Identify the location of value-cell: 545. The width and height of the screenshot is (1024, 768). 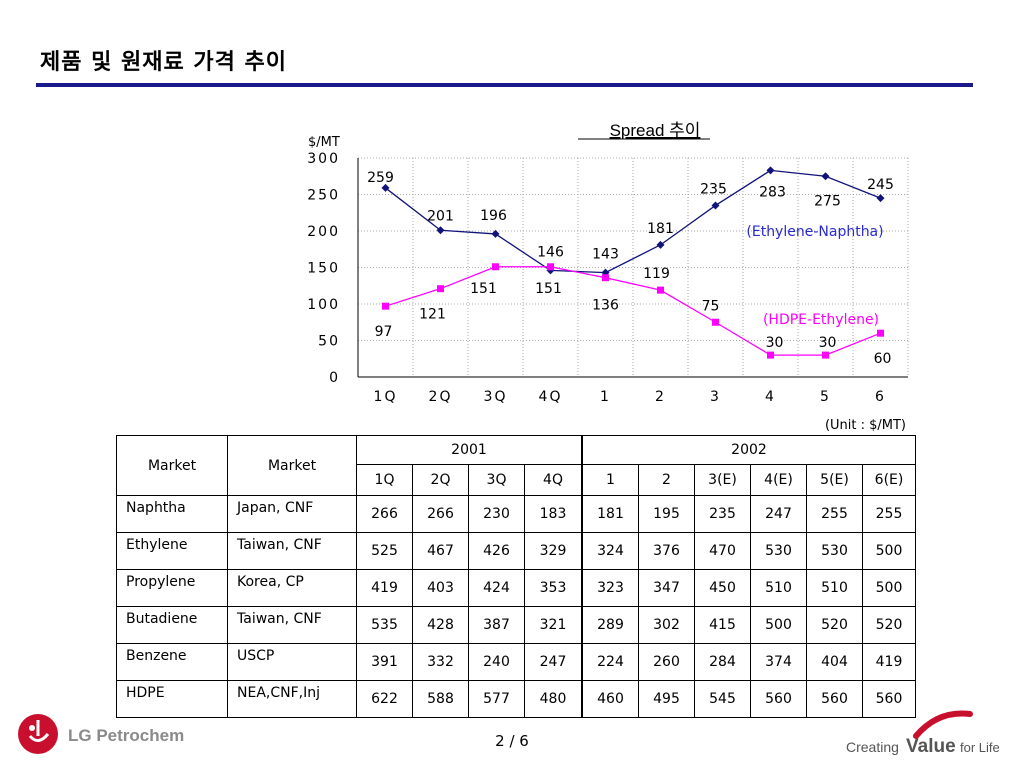
(722, 699).